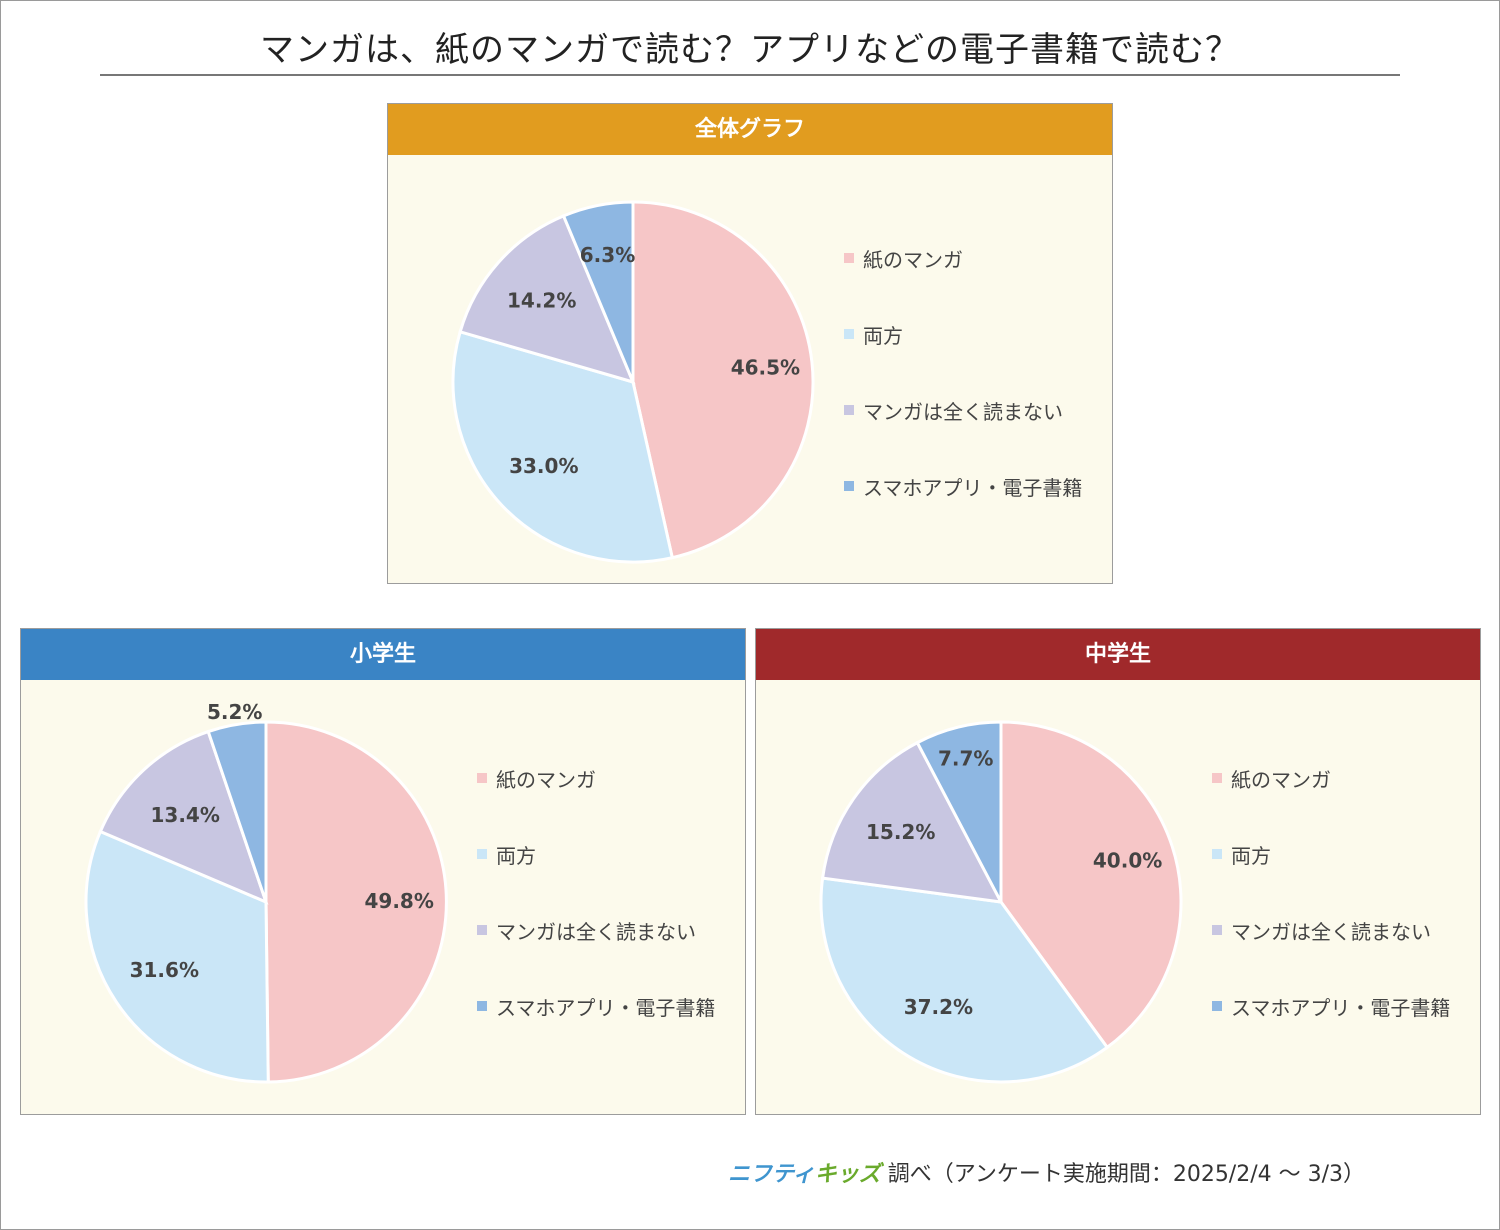  I want to click on junior-high-chart-title: 中学生, so click(1118, 654).